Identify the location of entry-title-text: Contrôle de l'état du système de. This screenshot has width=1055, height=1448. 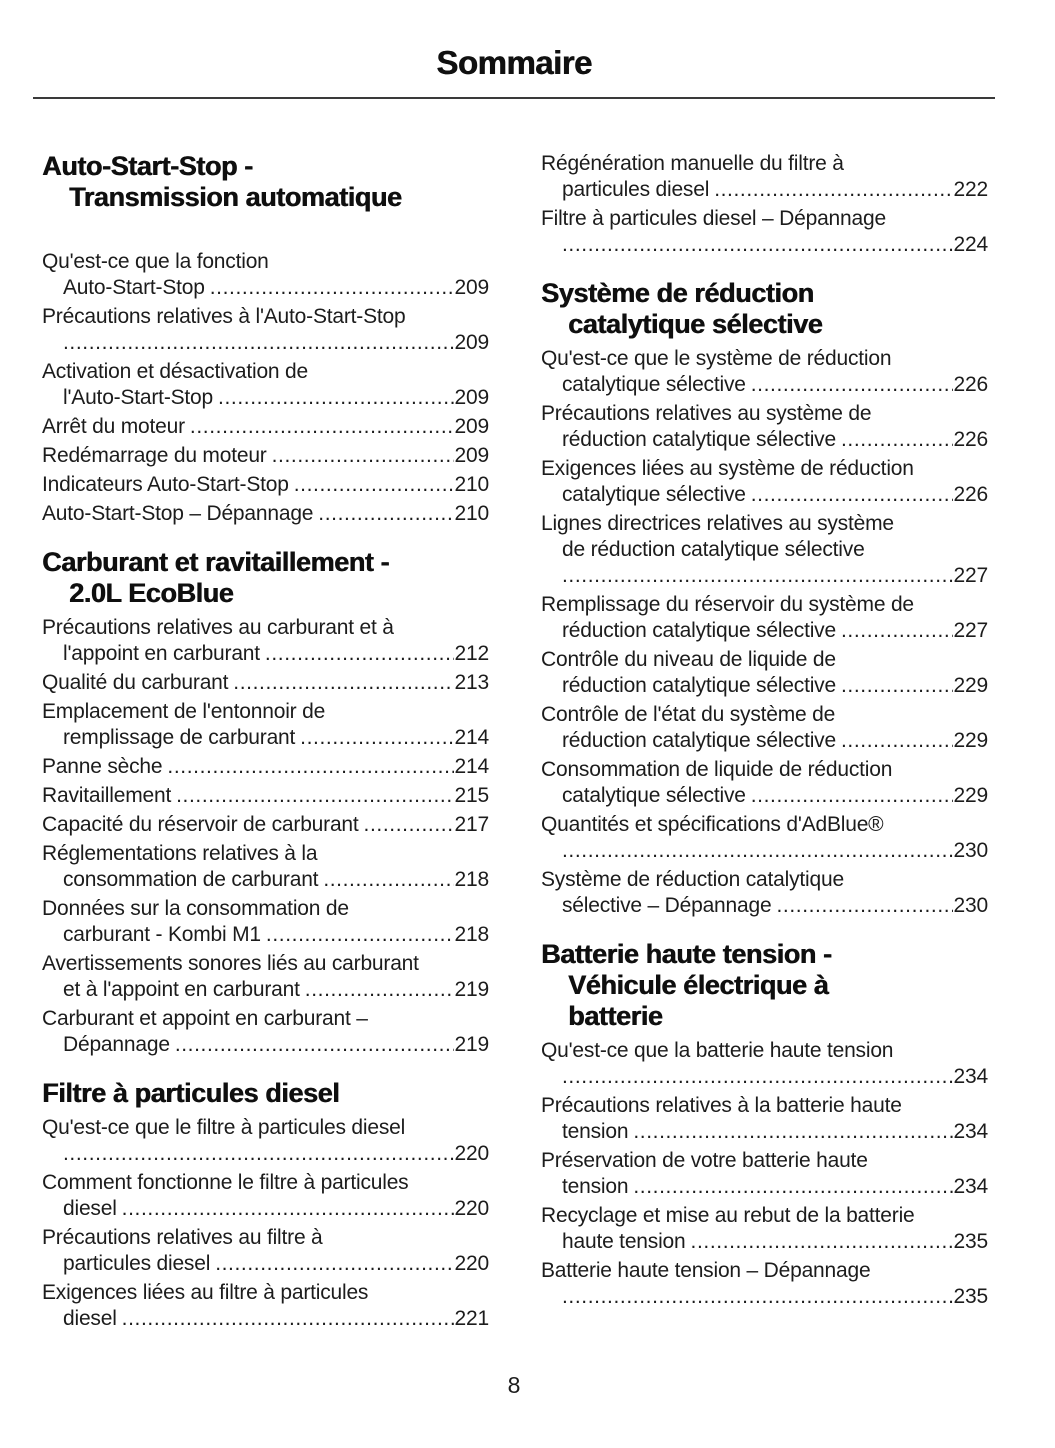
(688, 714).